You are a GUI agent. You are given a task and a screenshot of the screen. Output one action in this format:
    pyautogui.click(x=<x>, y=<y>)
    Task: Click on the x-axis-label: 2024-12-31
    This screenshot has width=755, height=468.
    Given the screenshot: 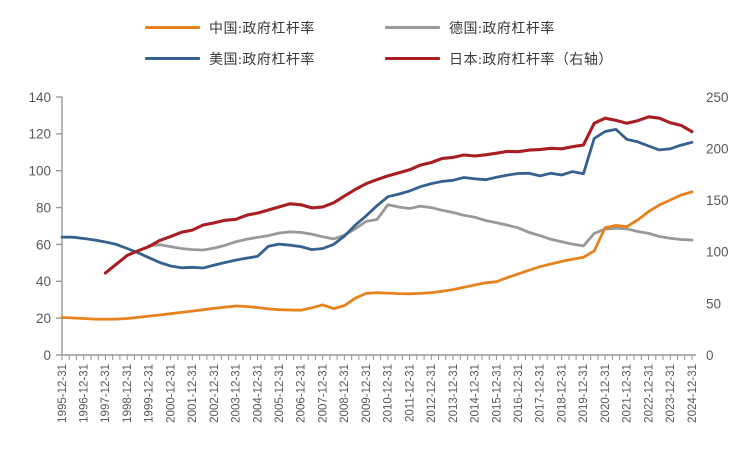 What is the action you would take?
    pyautogui.click(x=693, y=393)
    